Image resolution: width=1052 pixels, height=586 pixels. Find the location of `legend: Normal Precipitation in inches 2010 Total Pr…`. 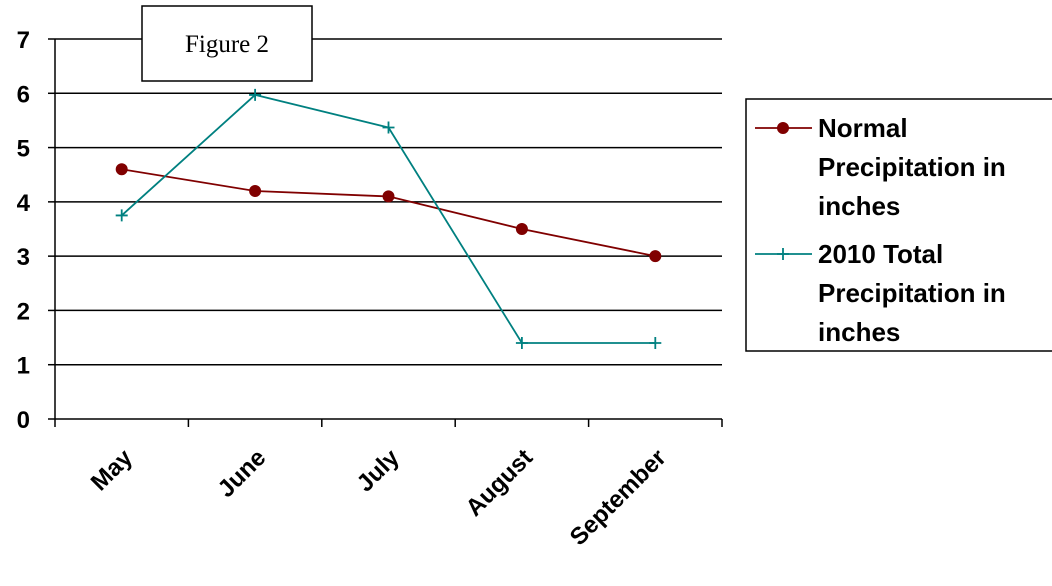

legend: Normal Precipitation in inches 2010 Total Pr… is located at coordinates (898, 225).